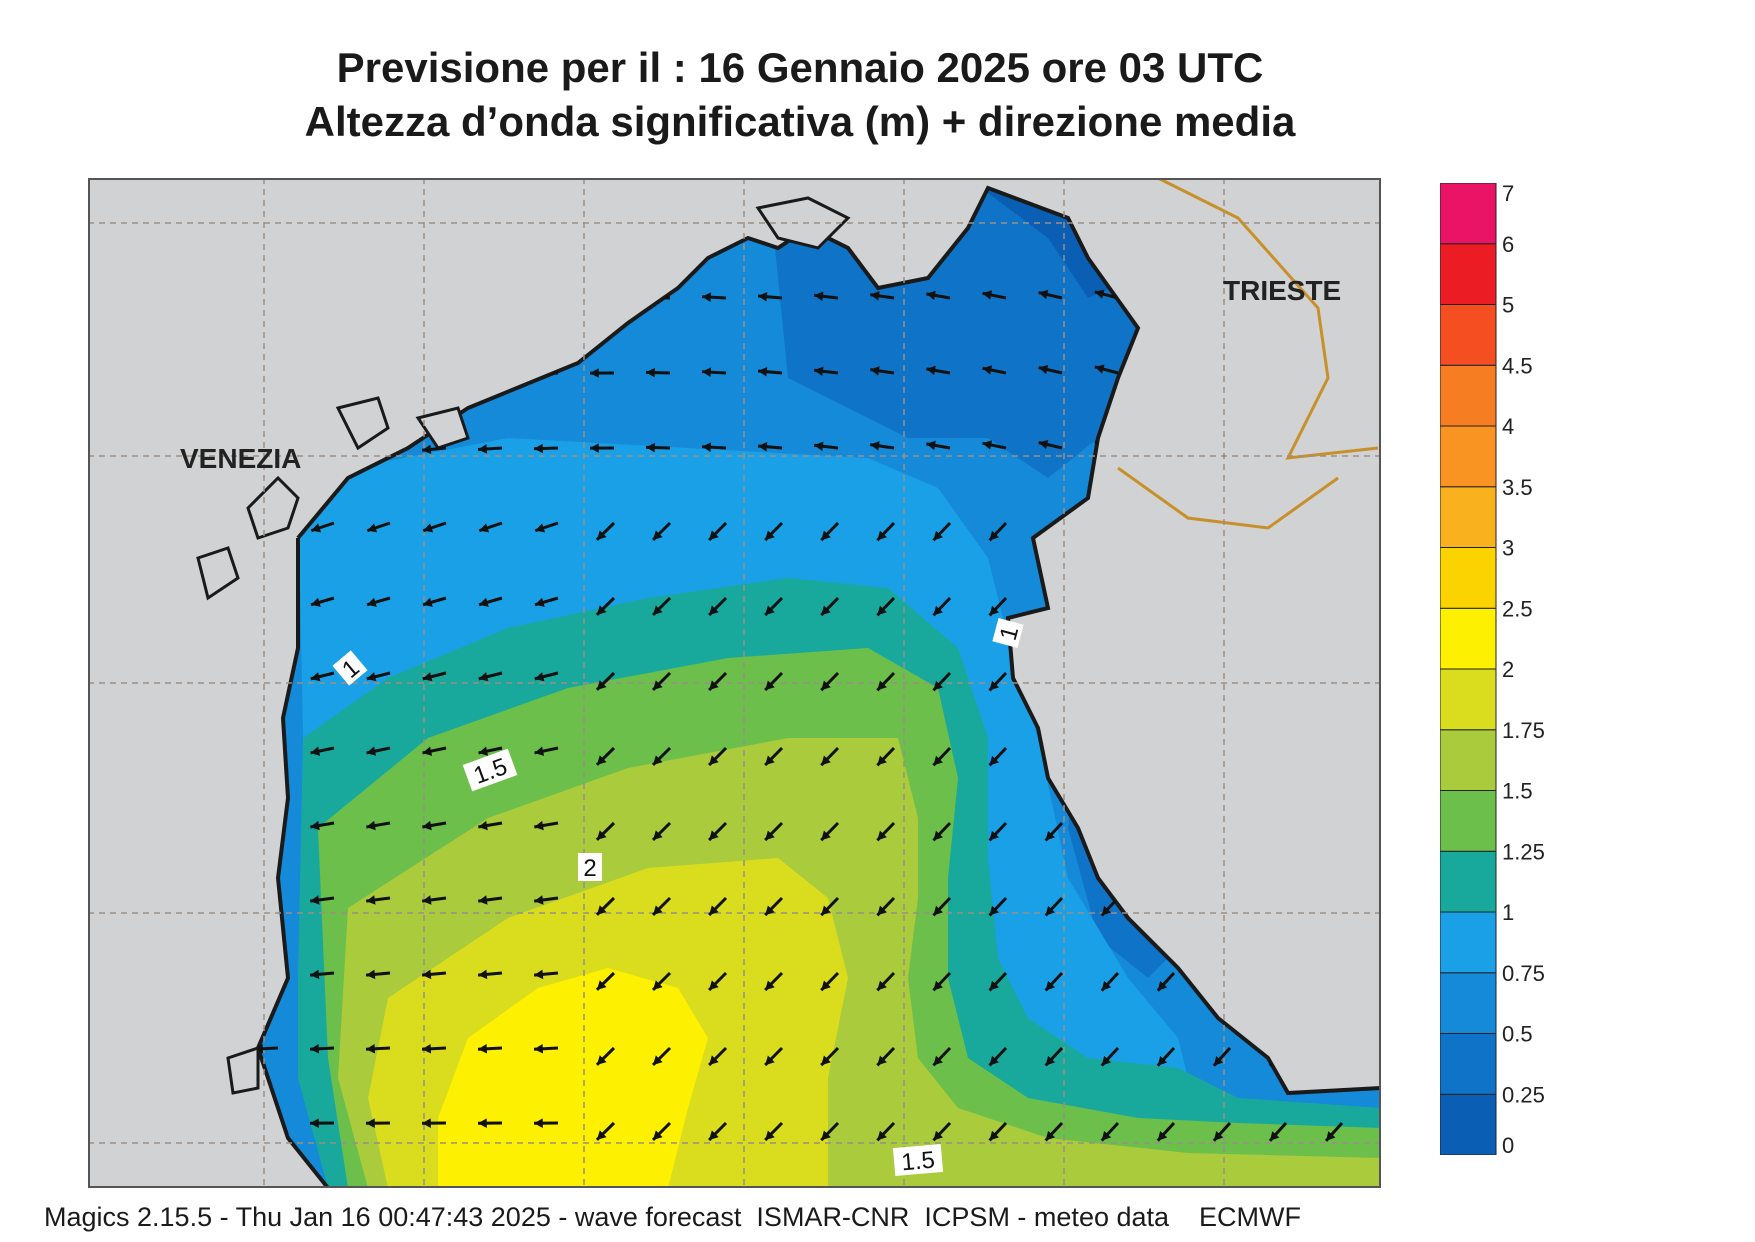 This screenshot has height=1242, width=1755. I want to click on colorbar-tick-label: 5, so click(1508, 305).